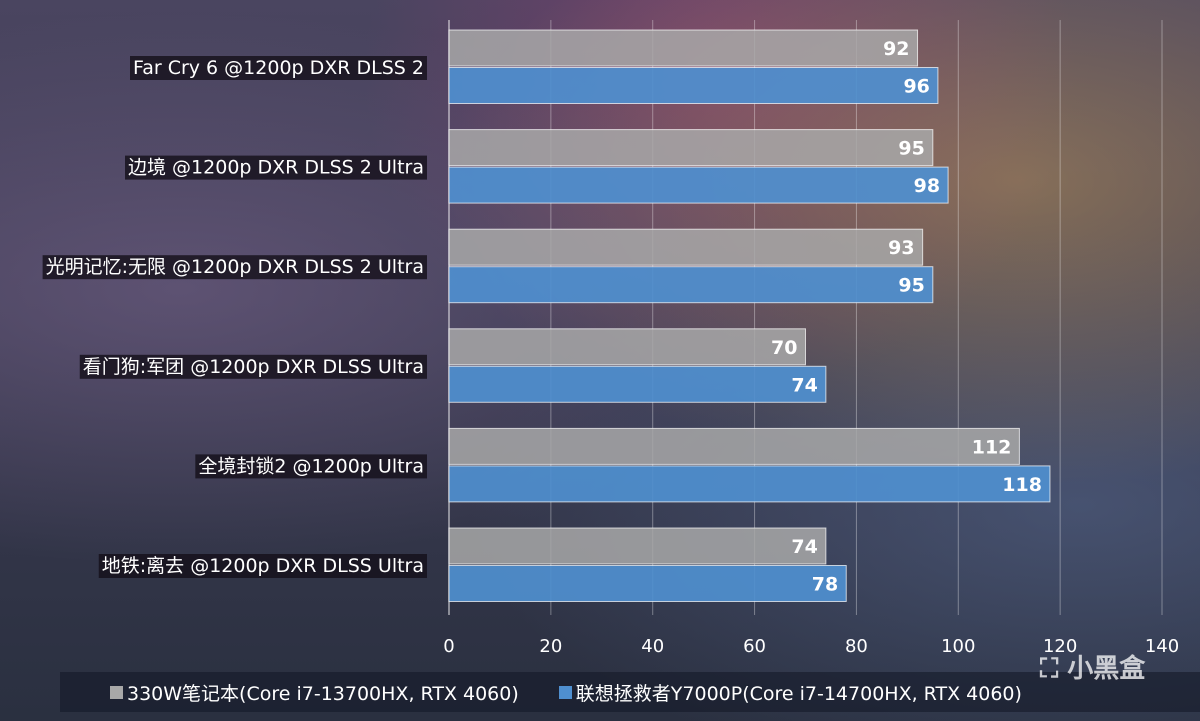 This screenshot has width=1200, height=721. Describe the element at coordinates (652, 646) in the screenshot. I see `x-tick-label: 40` at that location.